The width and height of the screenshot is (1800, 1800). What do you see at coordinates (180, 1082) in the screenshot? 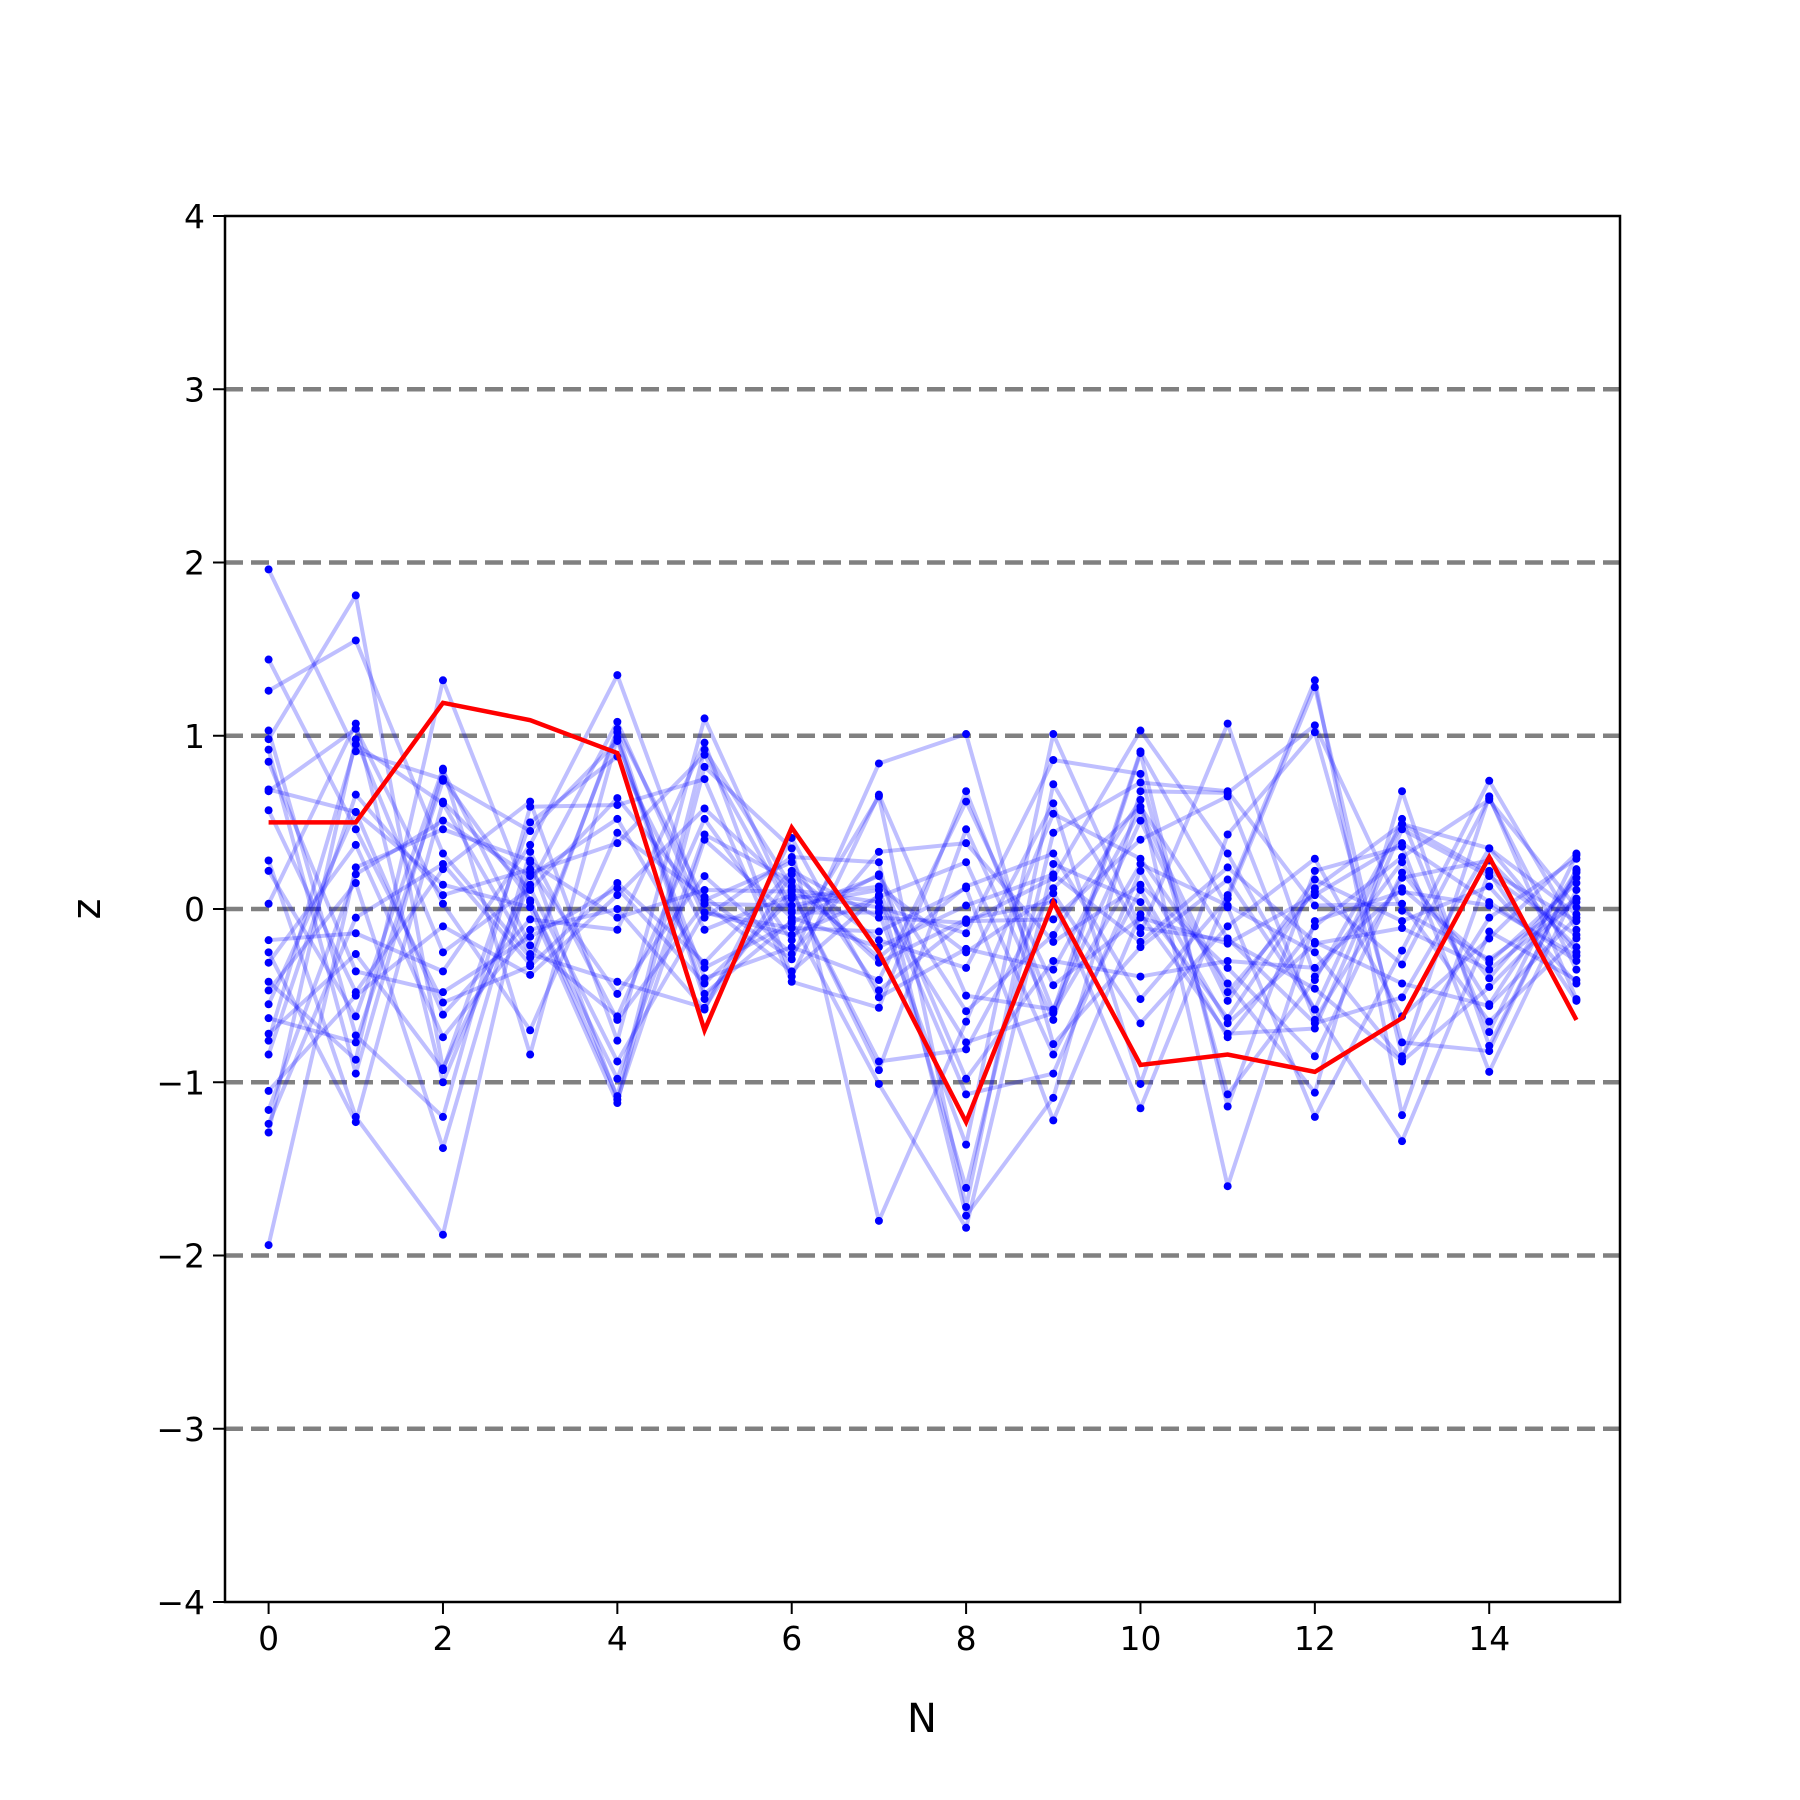
I see `y-tick-label: −1` at bounding box center [180, 1082].